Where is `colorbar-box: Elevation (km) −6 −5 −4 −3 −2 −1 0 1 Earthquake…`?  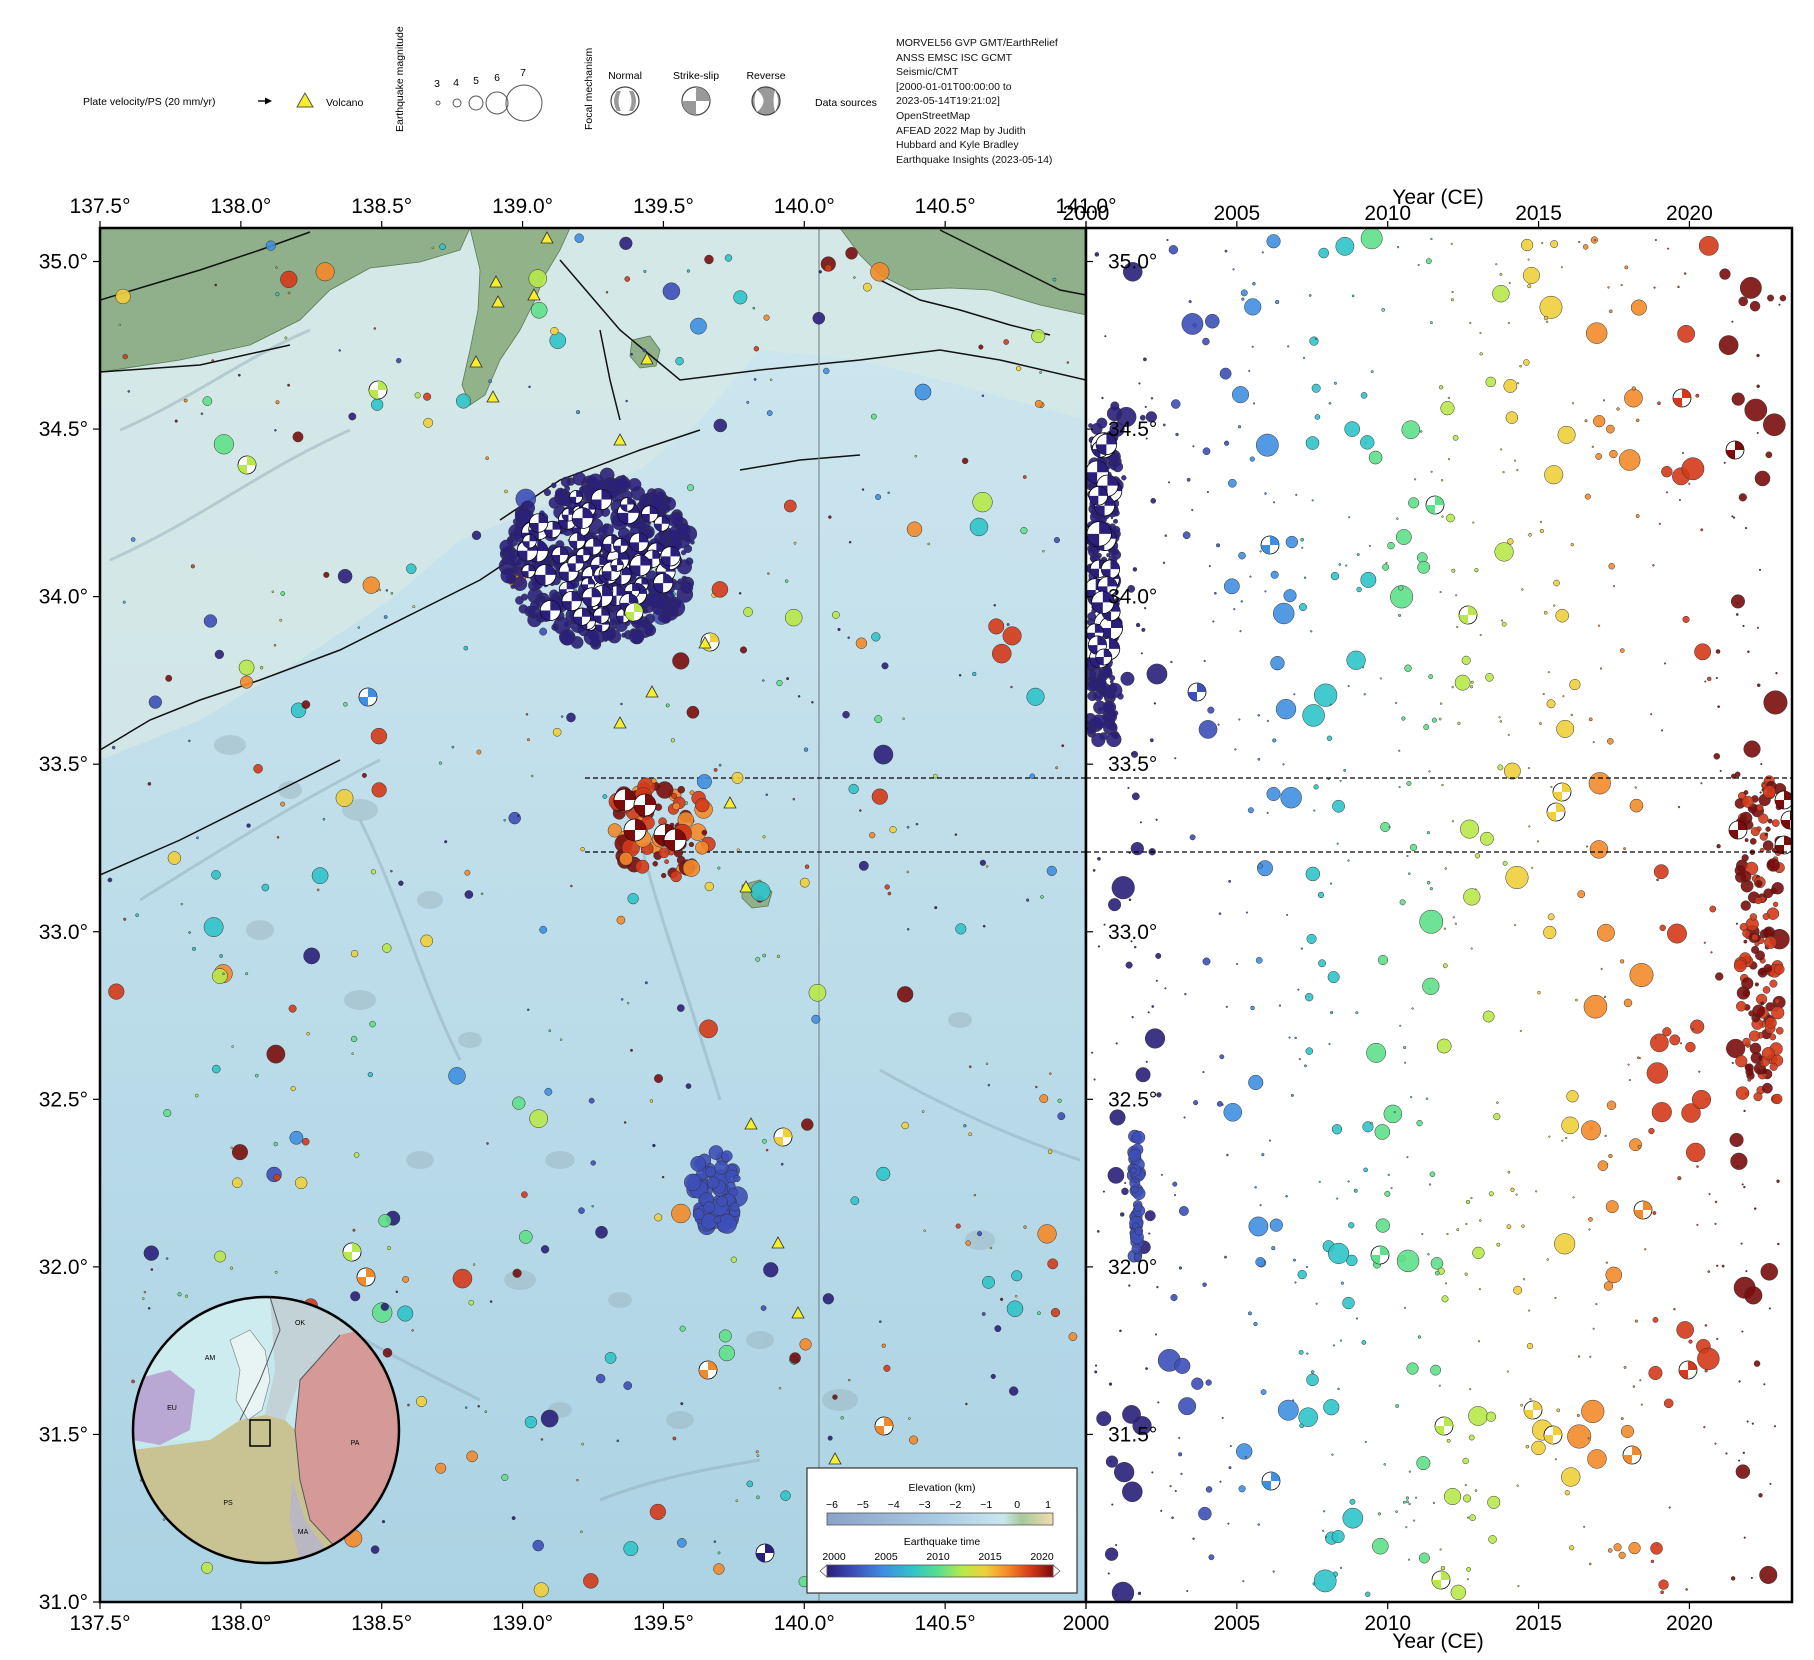 colorbar-box: Elevation (km) −6 −5 −4 −3 −2 −1 0 1 Earthquake… is located at coordinates (942, 1530).